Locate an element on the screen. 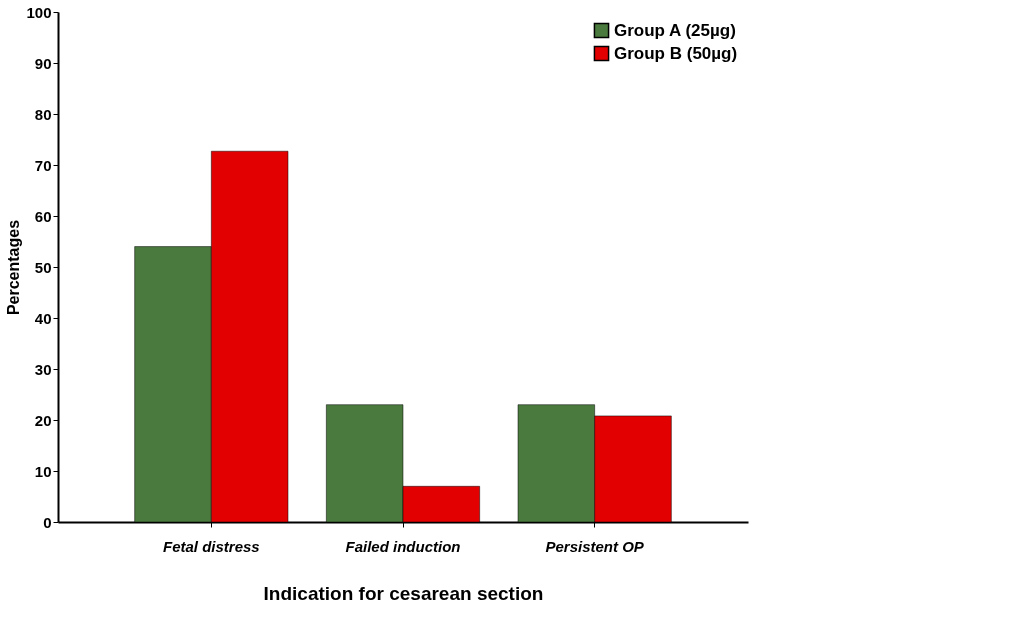 This screenshot has height=637, width=1013. y-tick-label: 0 is located at coordinates (47, 522).